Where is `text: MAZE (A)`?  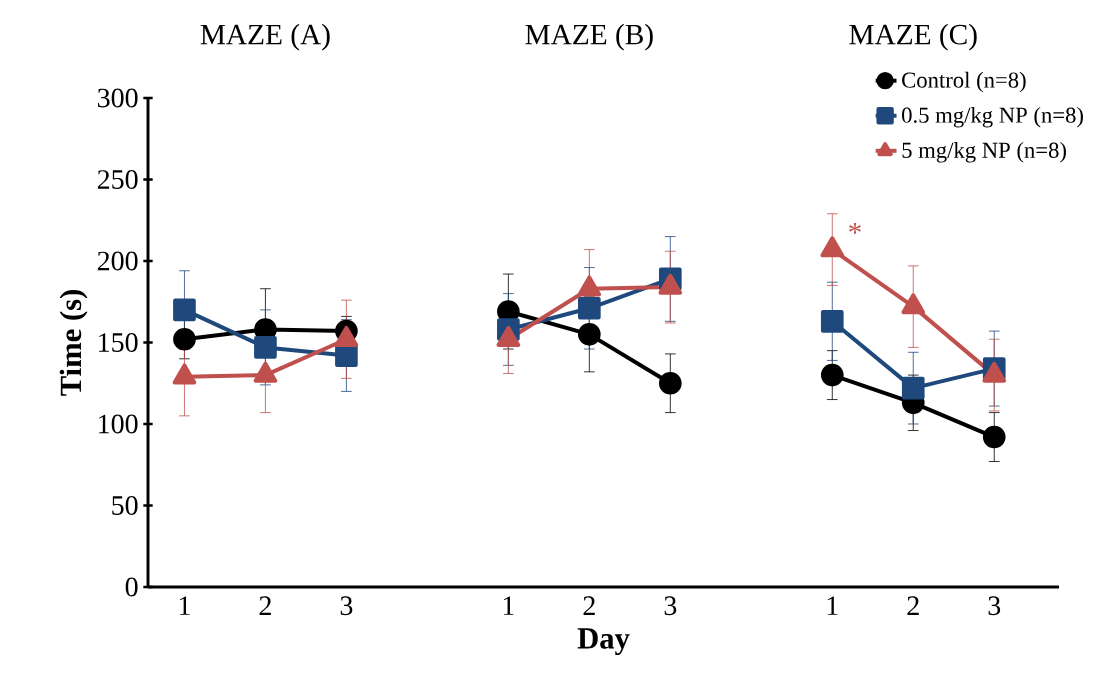
text: MAZE (A) is located at coordinates (265, 37).